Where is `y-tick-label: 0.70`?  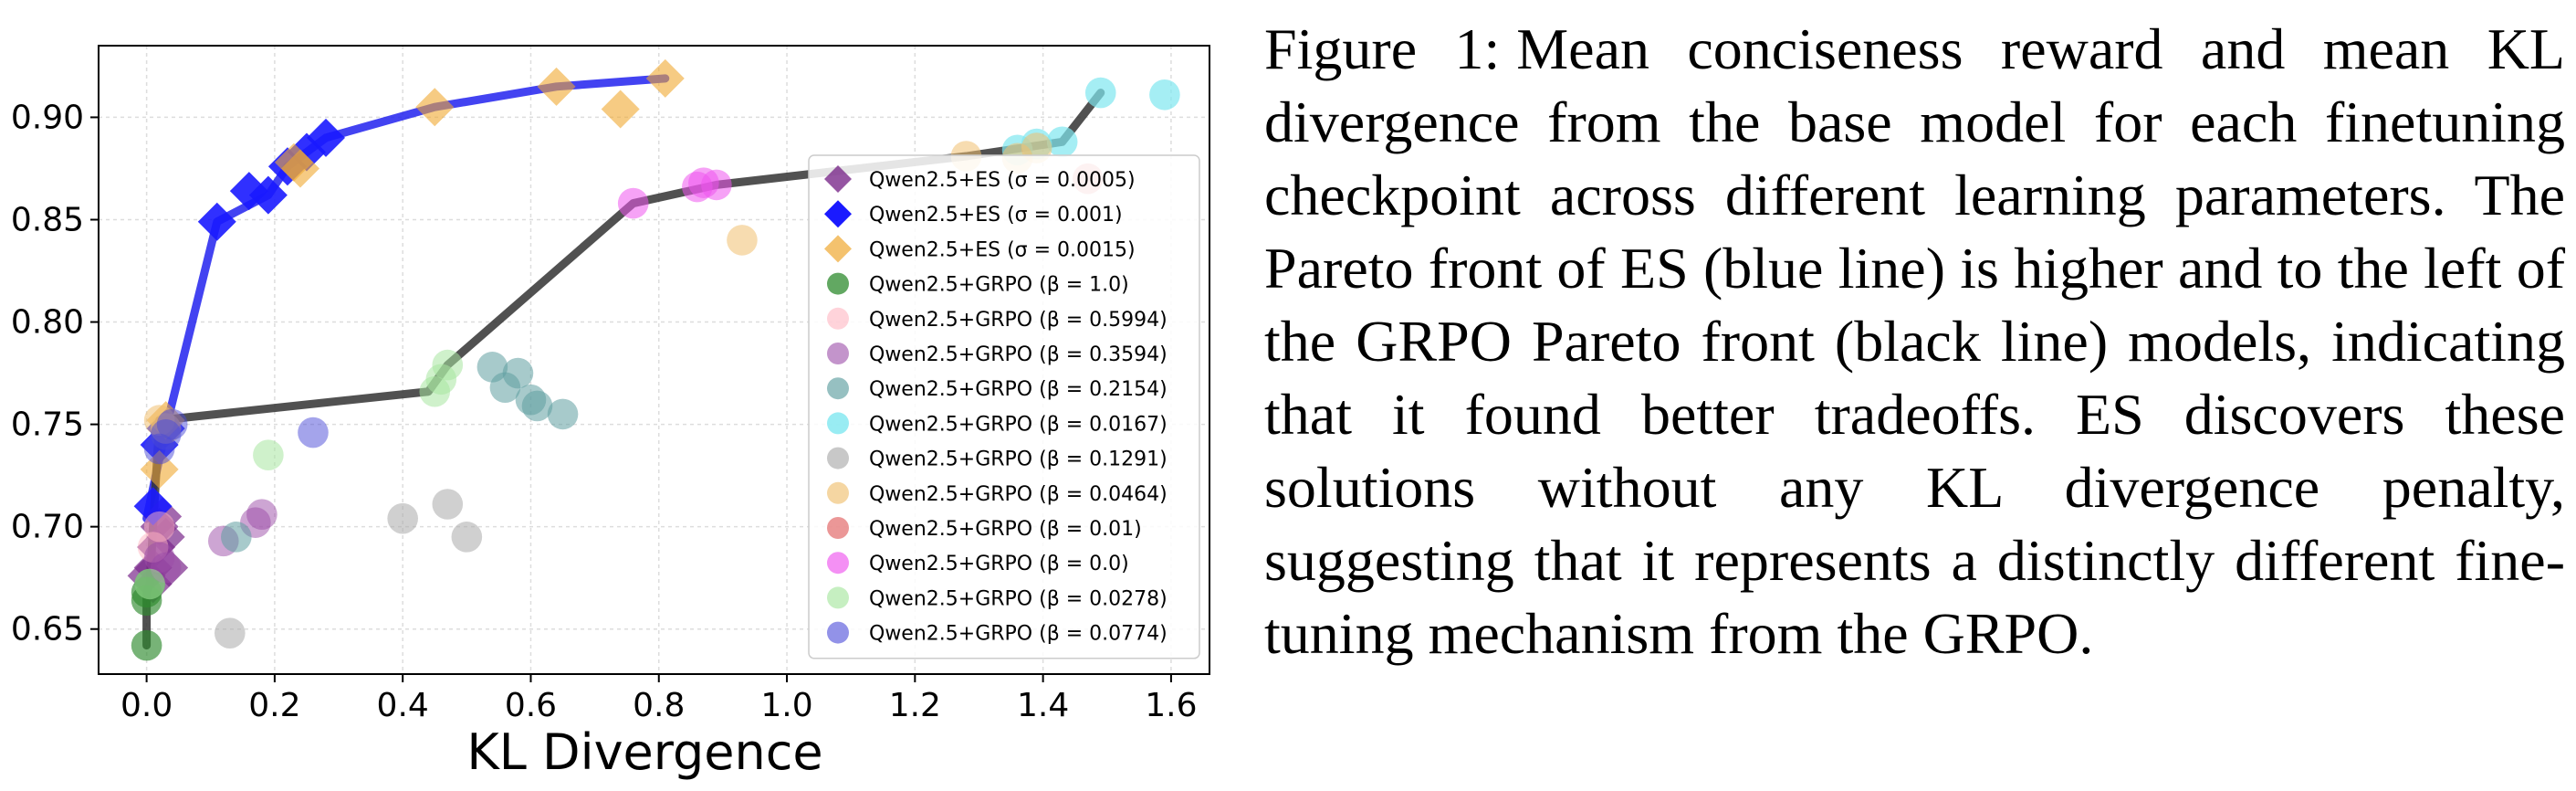 y-tick-label: 0.70 is located at coordinates (48, 527).